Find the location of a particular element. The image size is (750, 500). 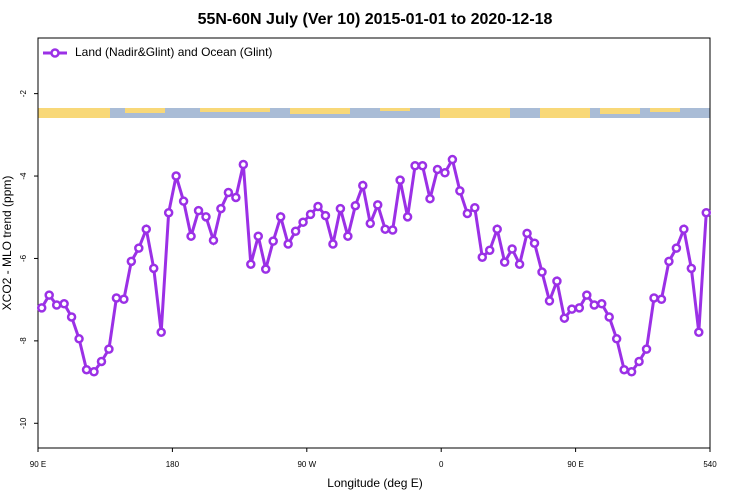

map-strip is located at coordinates (374, 113).